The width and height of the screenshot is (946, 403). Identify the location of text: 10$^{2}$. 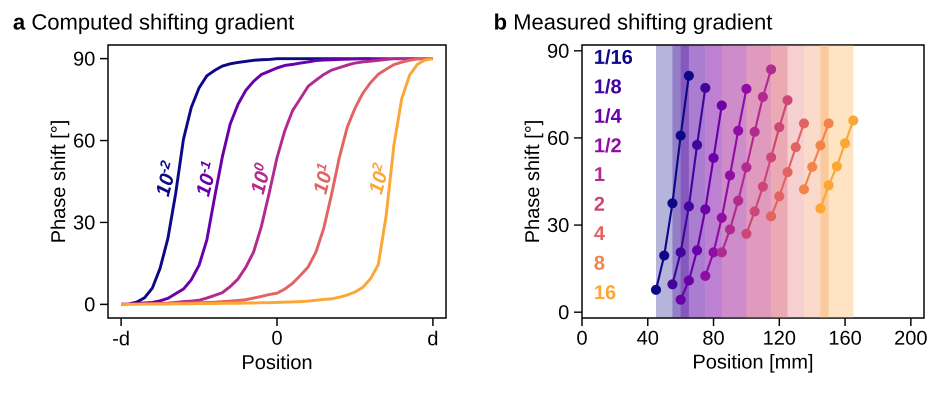
(378, 178).